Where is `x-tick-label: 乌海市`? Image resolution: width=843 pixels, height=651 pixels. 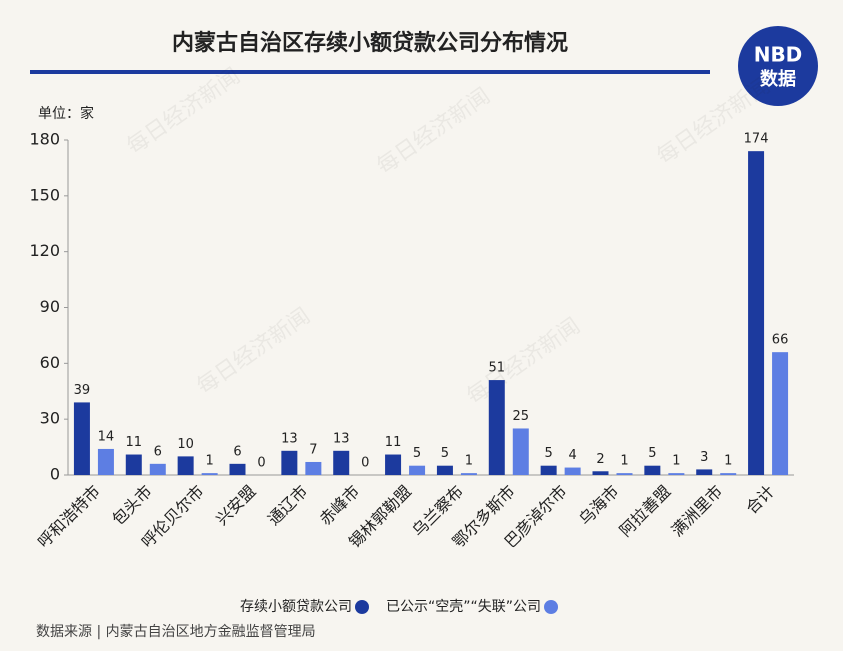
x-tick-label: 乌海市 is located at coordinates (598, 505).